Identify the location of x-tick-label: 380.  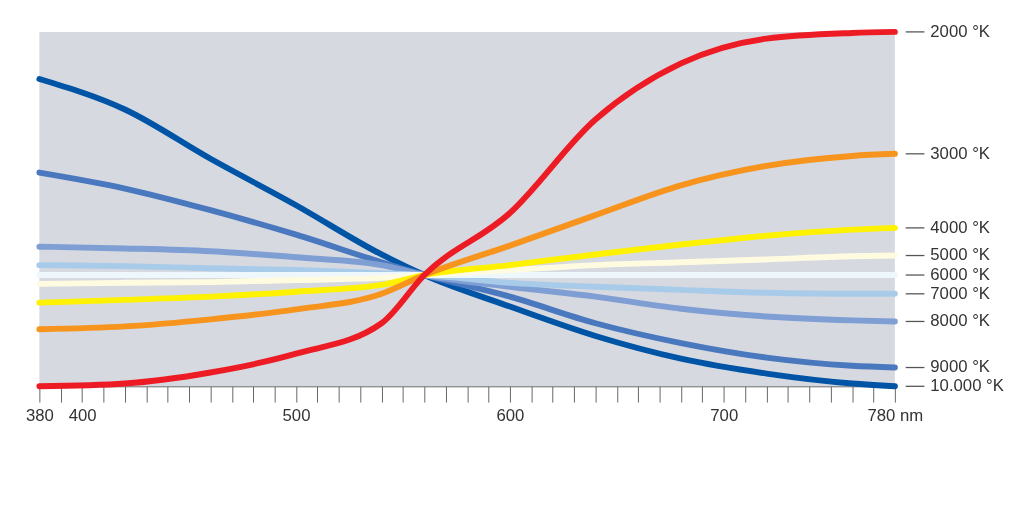
(39, 416).